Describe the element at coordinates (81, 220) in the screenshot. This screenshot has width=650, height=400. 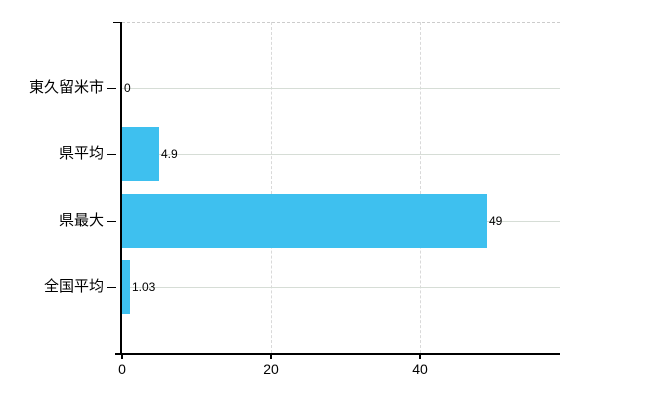
I see `category-label: 県最大` at that location.